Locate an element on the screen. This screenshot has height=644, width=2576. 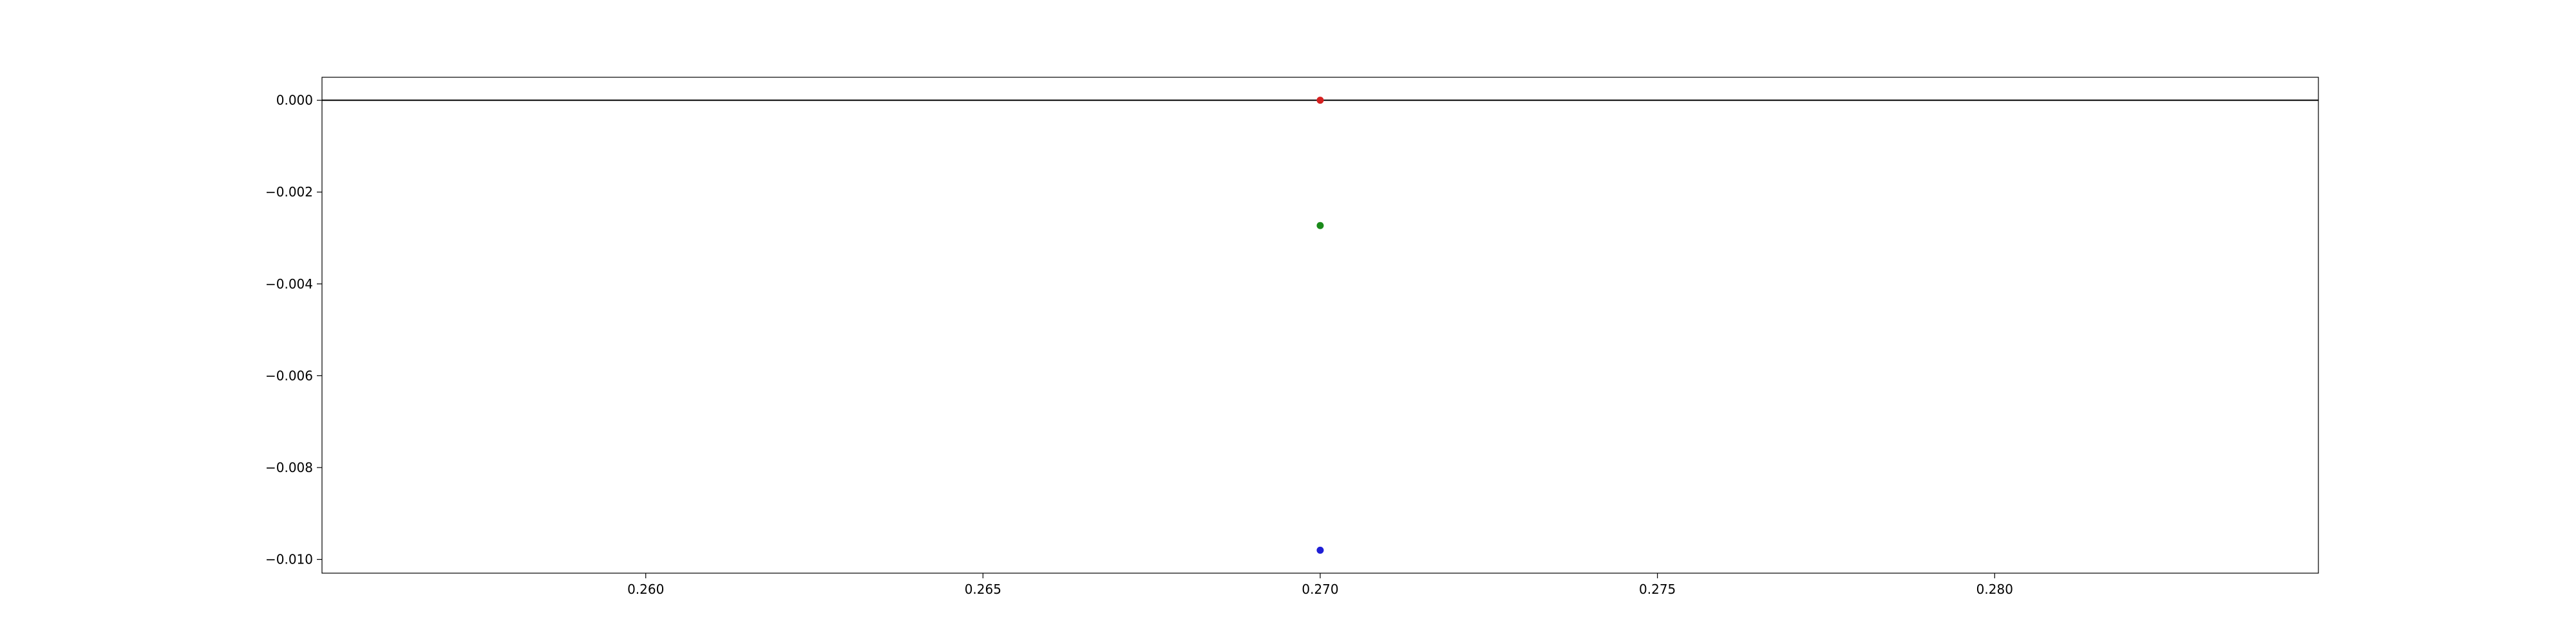
data-points-layer is located at coordinates (1320, 326).